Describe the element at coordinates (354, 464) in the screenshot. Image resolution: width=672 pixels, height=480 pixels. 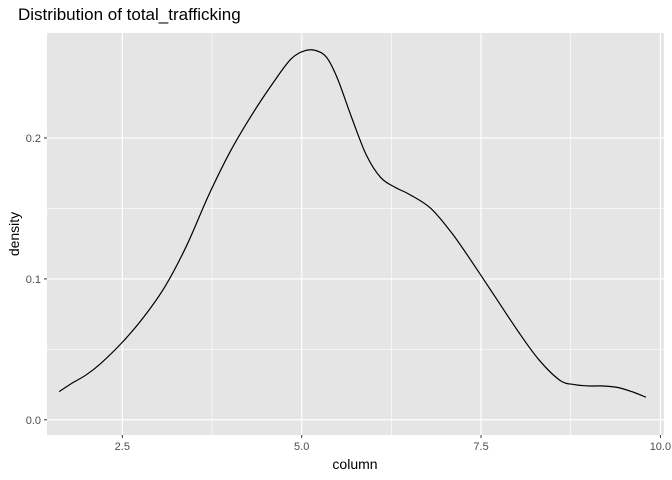
I see `x-axis-label: column` at that location.